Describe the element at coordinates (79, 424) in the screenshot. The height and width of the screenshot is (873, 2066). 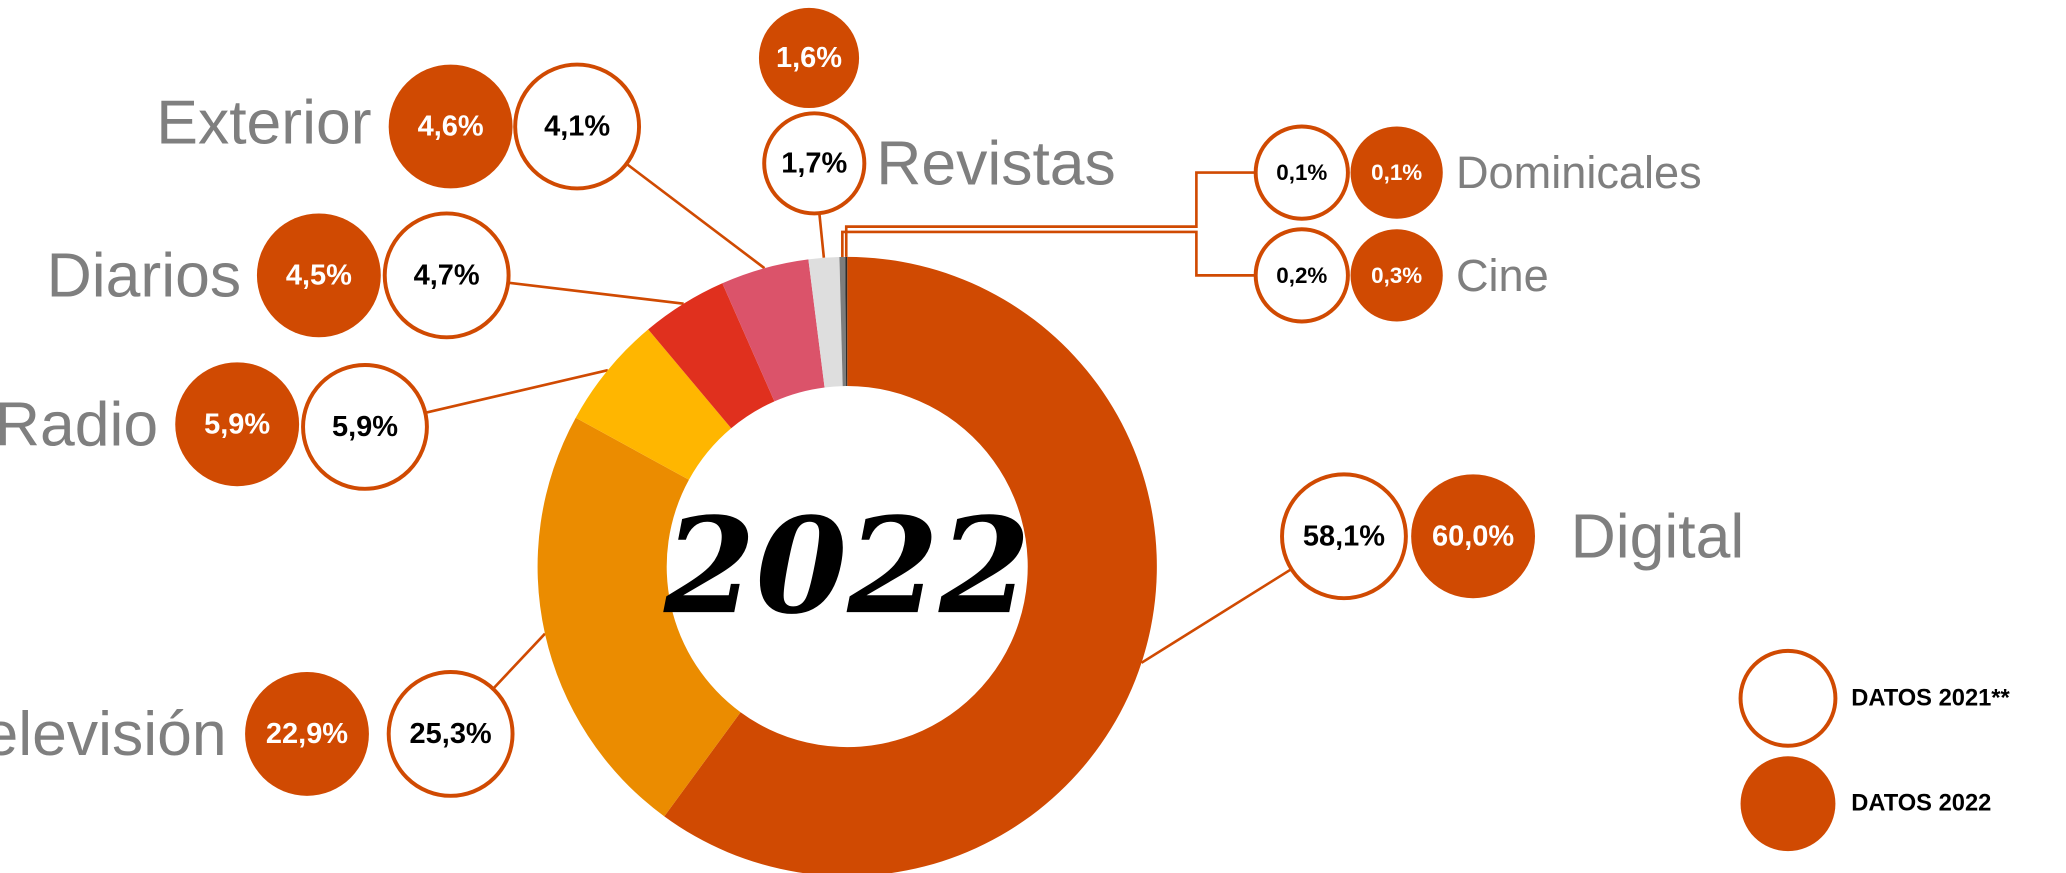
I see `category-label: Radio` at that location.